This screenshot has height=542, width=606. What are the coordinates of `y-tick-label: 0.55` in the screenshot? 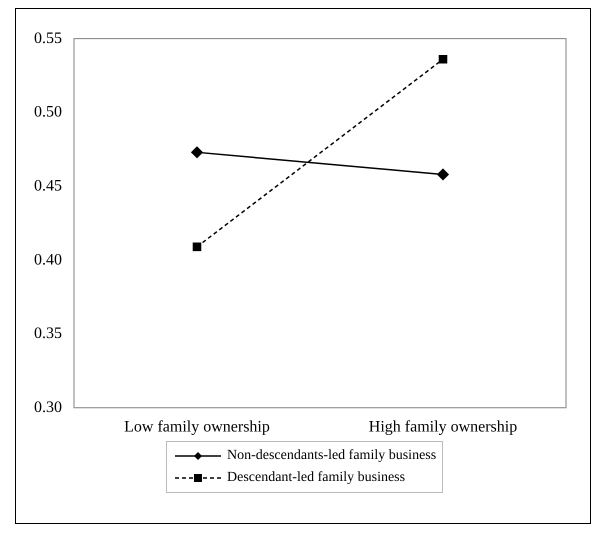 It's located at (48, 38).